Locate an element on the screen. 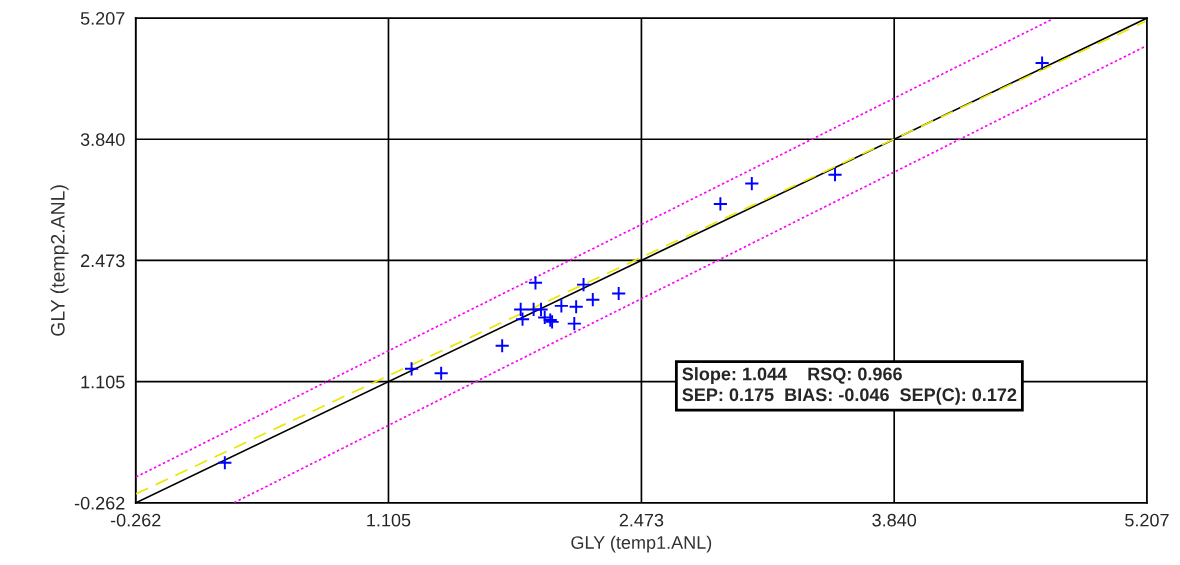  y-tick-label: 2.473 is located at coordinates (103, 261).